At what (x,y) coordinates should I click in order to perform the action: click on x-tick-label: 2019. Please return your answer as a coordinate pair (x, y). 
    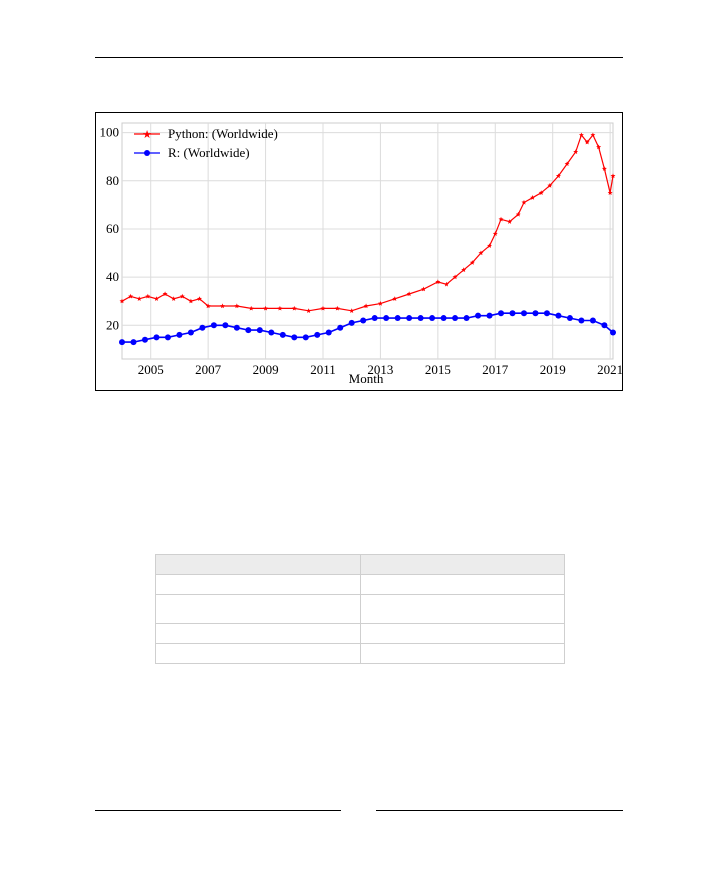
    Looking at the image, I should click on (553, 369).